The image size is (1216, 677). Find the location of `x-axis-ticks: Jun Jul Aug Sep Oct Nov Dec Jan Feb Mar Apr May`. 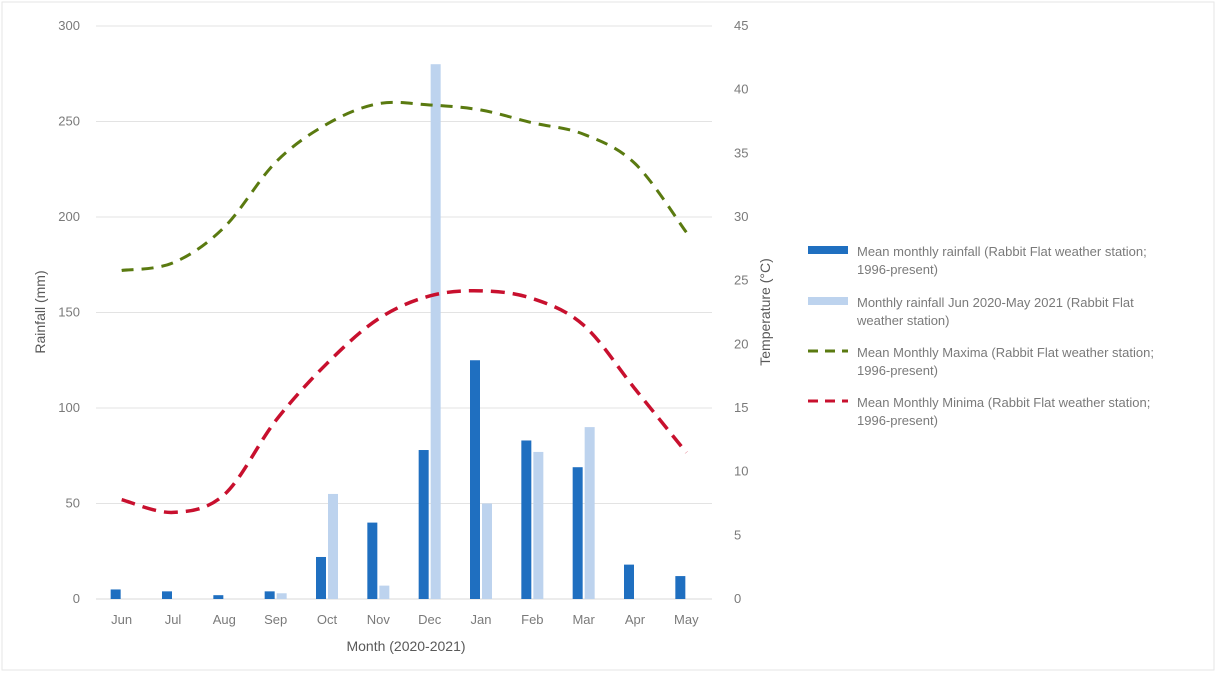

x-axis-ticks: Jun Jul Aug Sep Oct Nov Dec Jan Feb Mar Apr May is located at coordinates (405, 619).